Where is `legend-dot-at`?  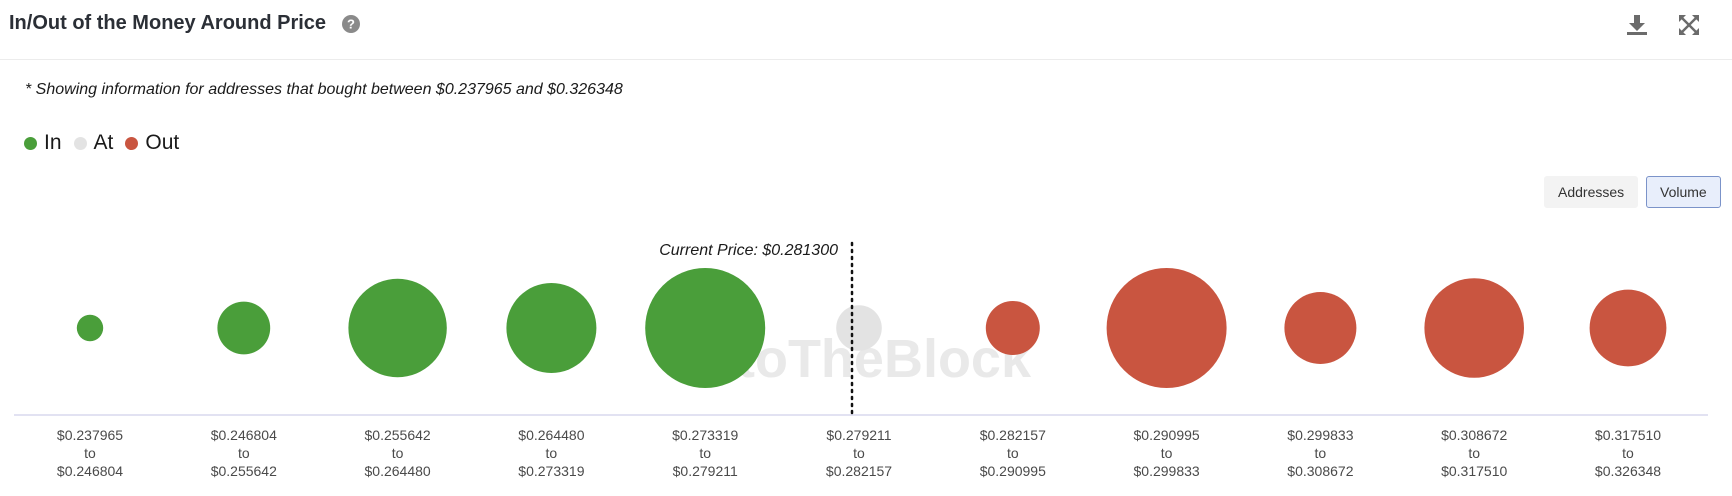 legend-dot-at is located at coordinates (80, 143).